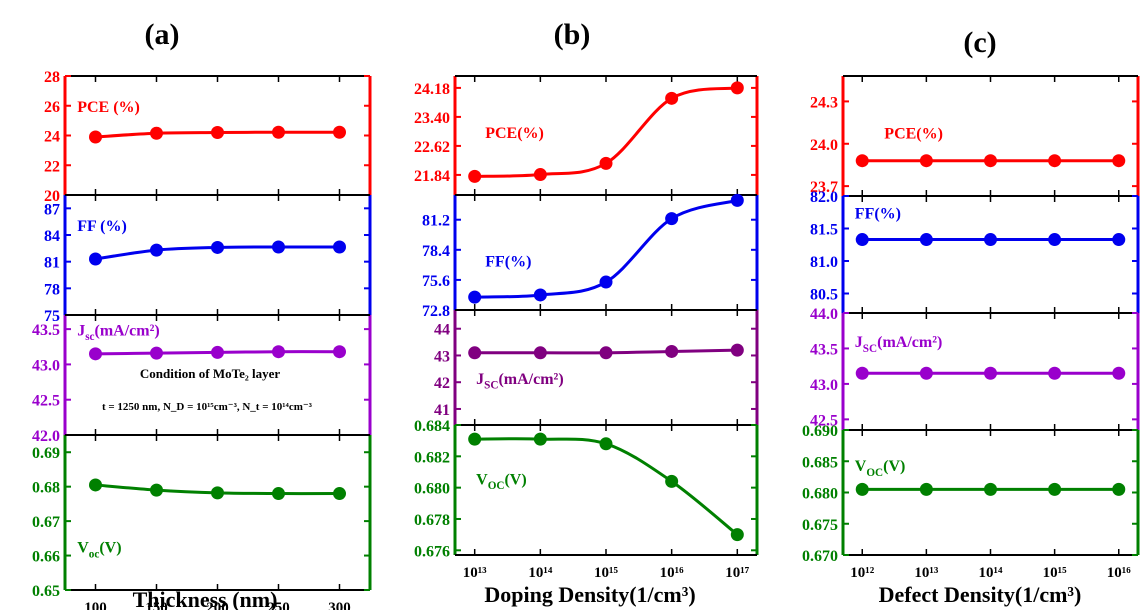 The width and height of the screenshot is (1145, 615). What do you see at coordinates (208, 137) in the screenshot?
I see `subplot-a-pce: 20 22 24 26 28 PCE (%)` at bounding box center [208, 137].